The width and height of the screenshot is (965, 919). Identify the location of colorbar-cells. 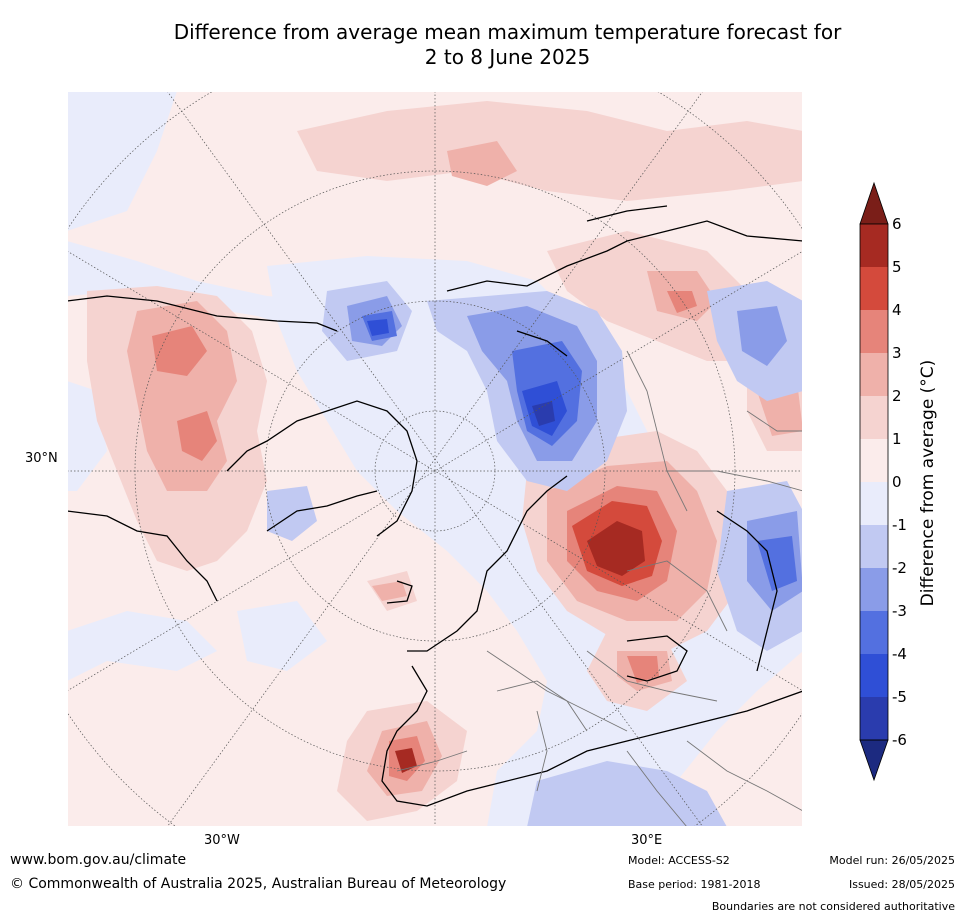
(874, 481).